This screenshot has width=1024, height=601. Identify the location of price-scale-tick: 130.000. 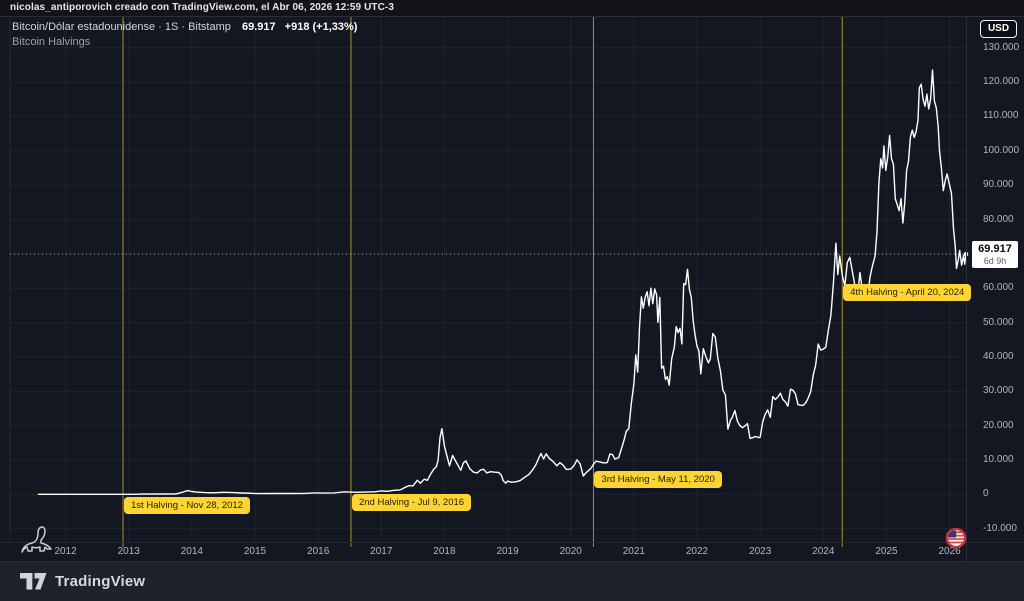
(1001, 47).